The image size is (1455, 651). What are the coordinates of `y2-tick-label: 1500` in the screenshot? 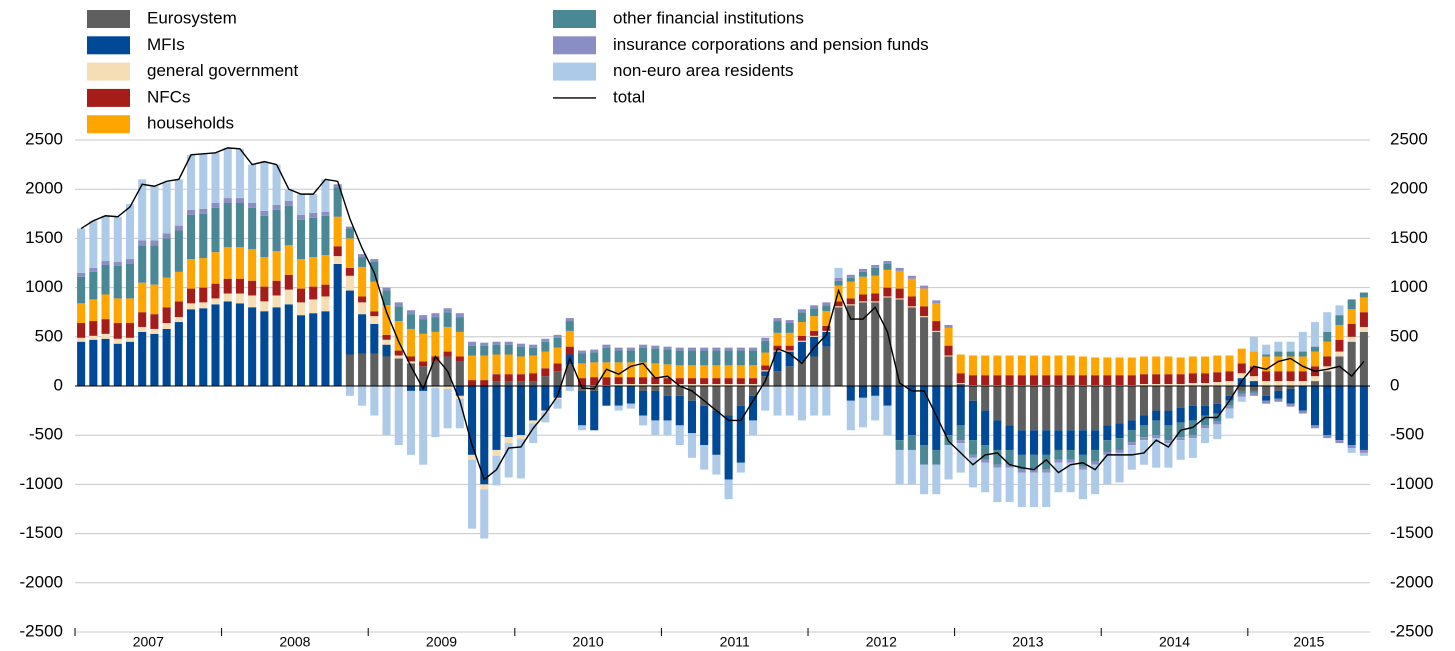 It's located at (1409, 237).